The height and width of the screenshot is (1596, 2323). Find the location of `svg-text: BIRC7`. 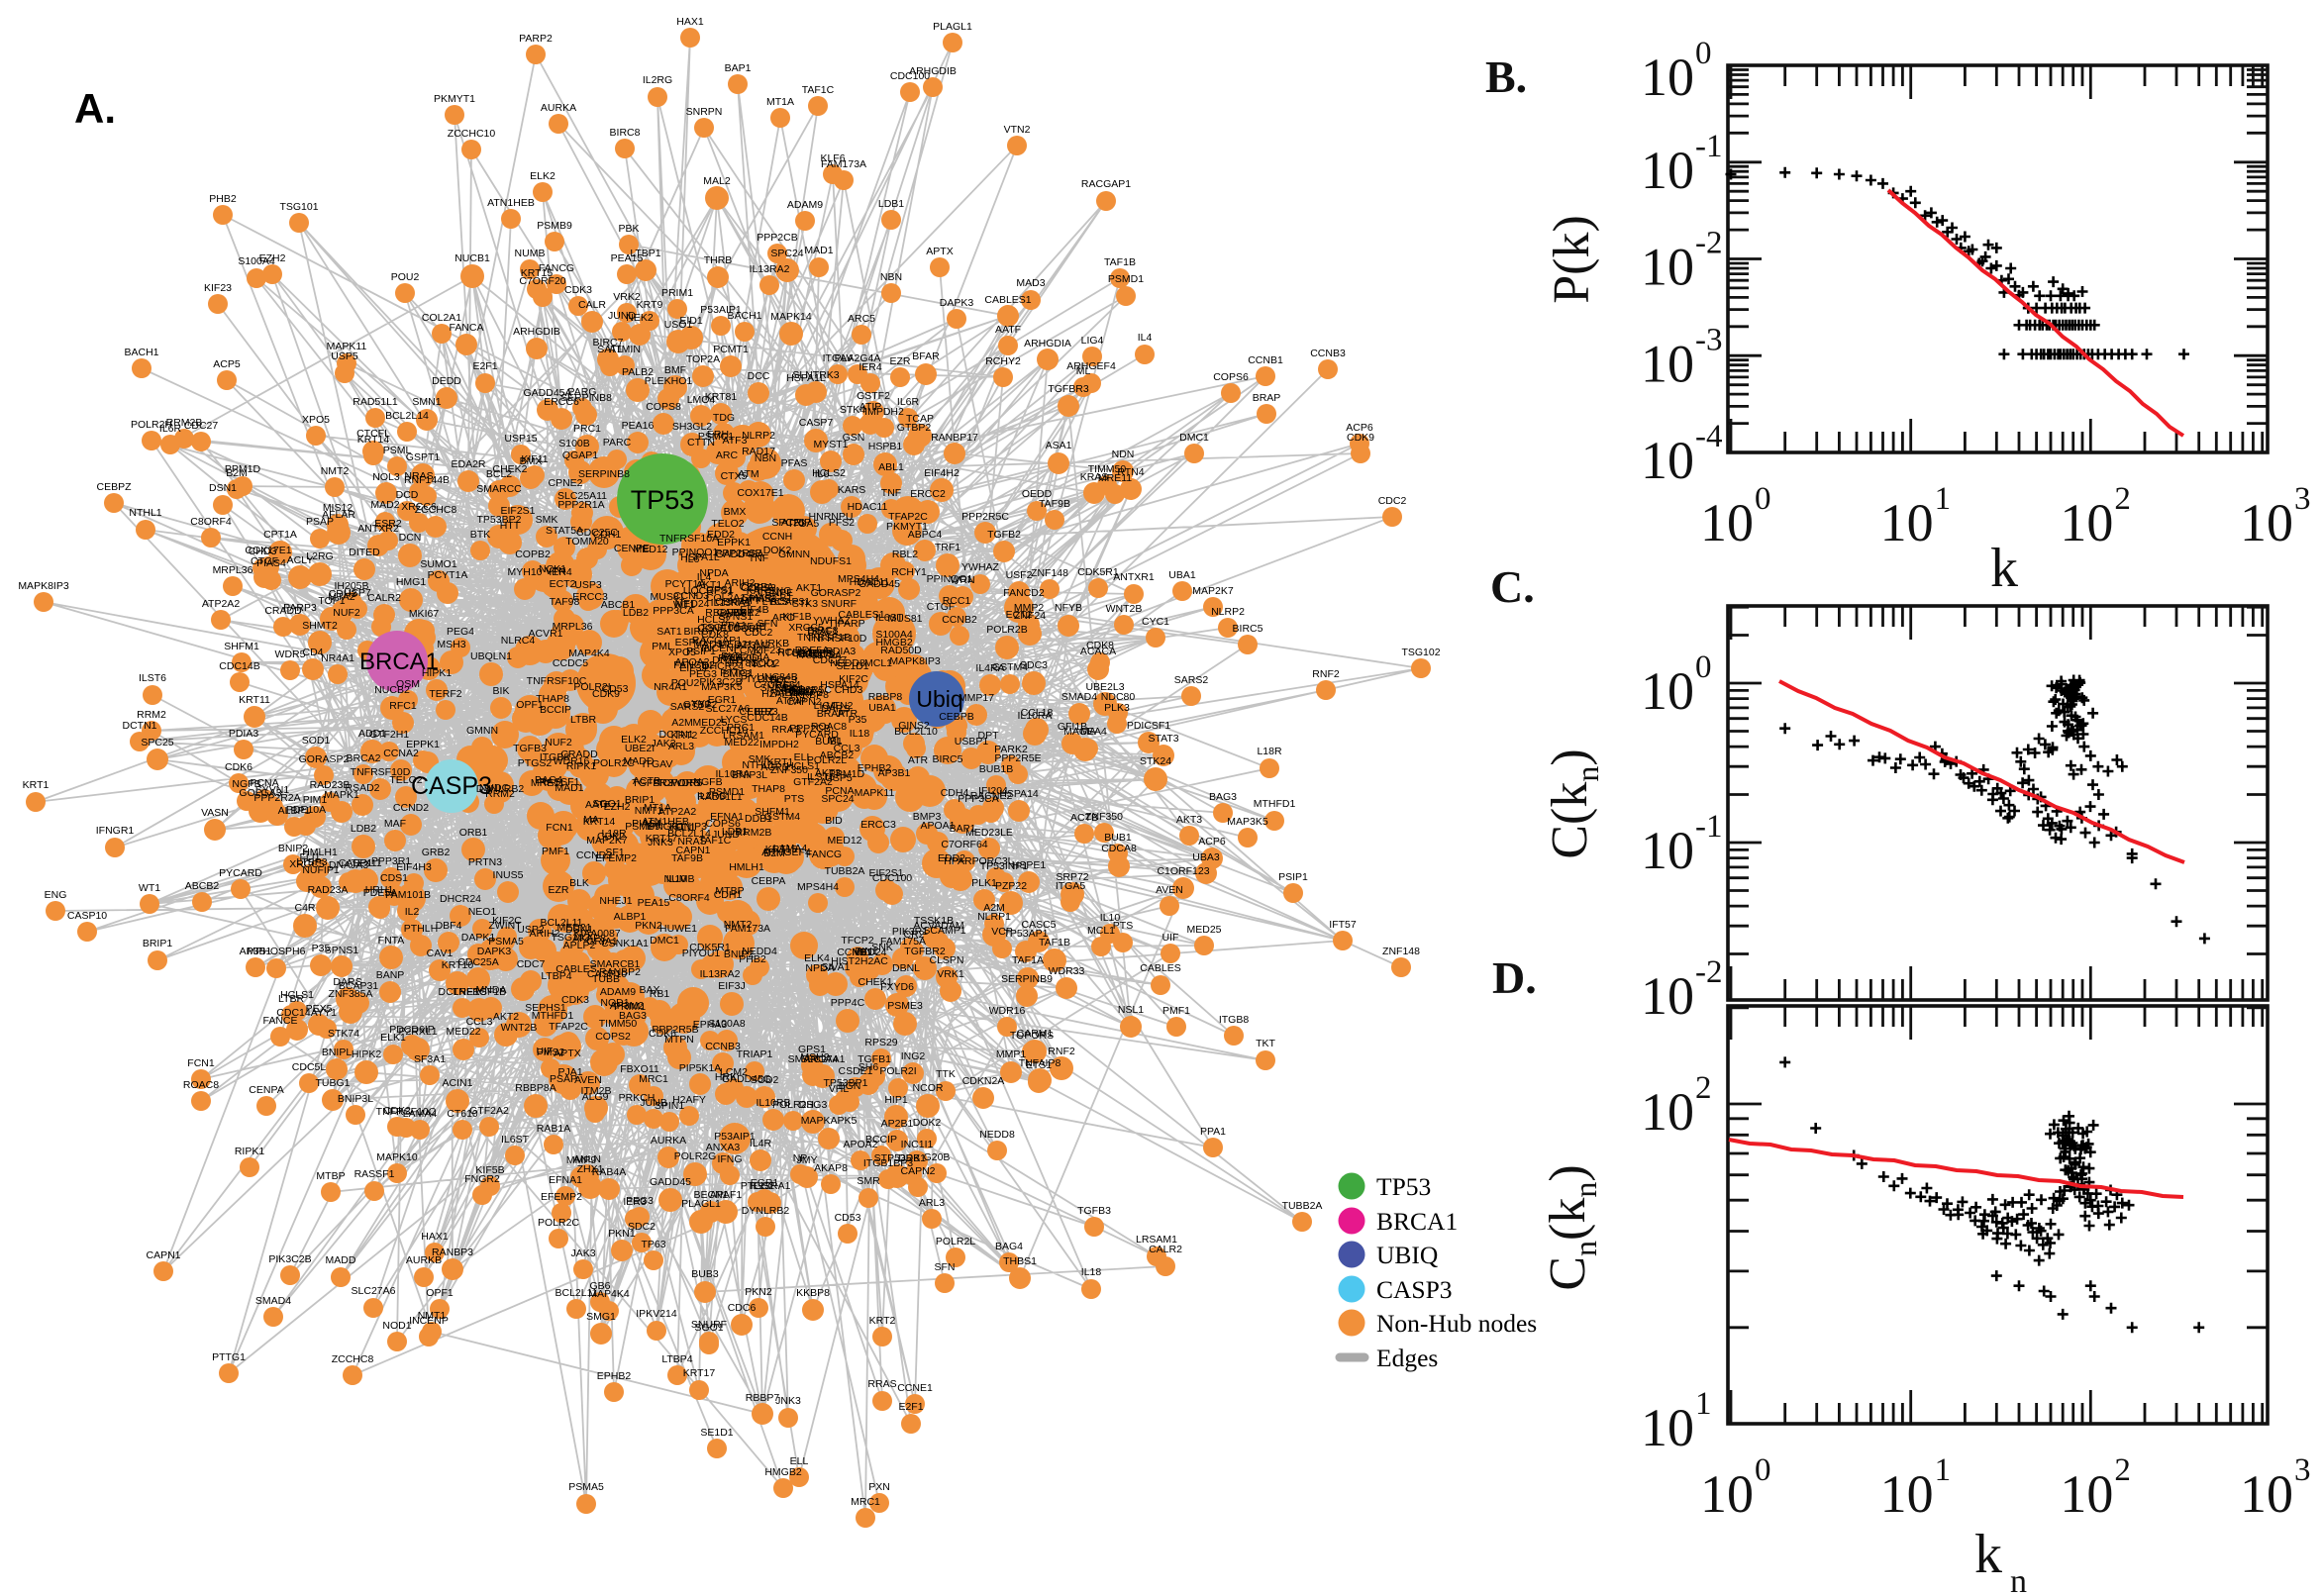

svg-text: BIRC7 is located at coordinates (608, 343).